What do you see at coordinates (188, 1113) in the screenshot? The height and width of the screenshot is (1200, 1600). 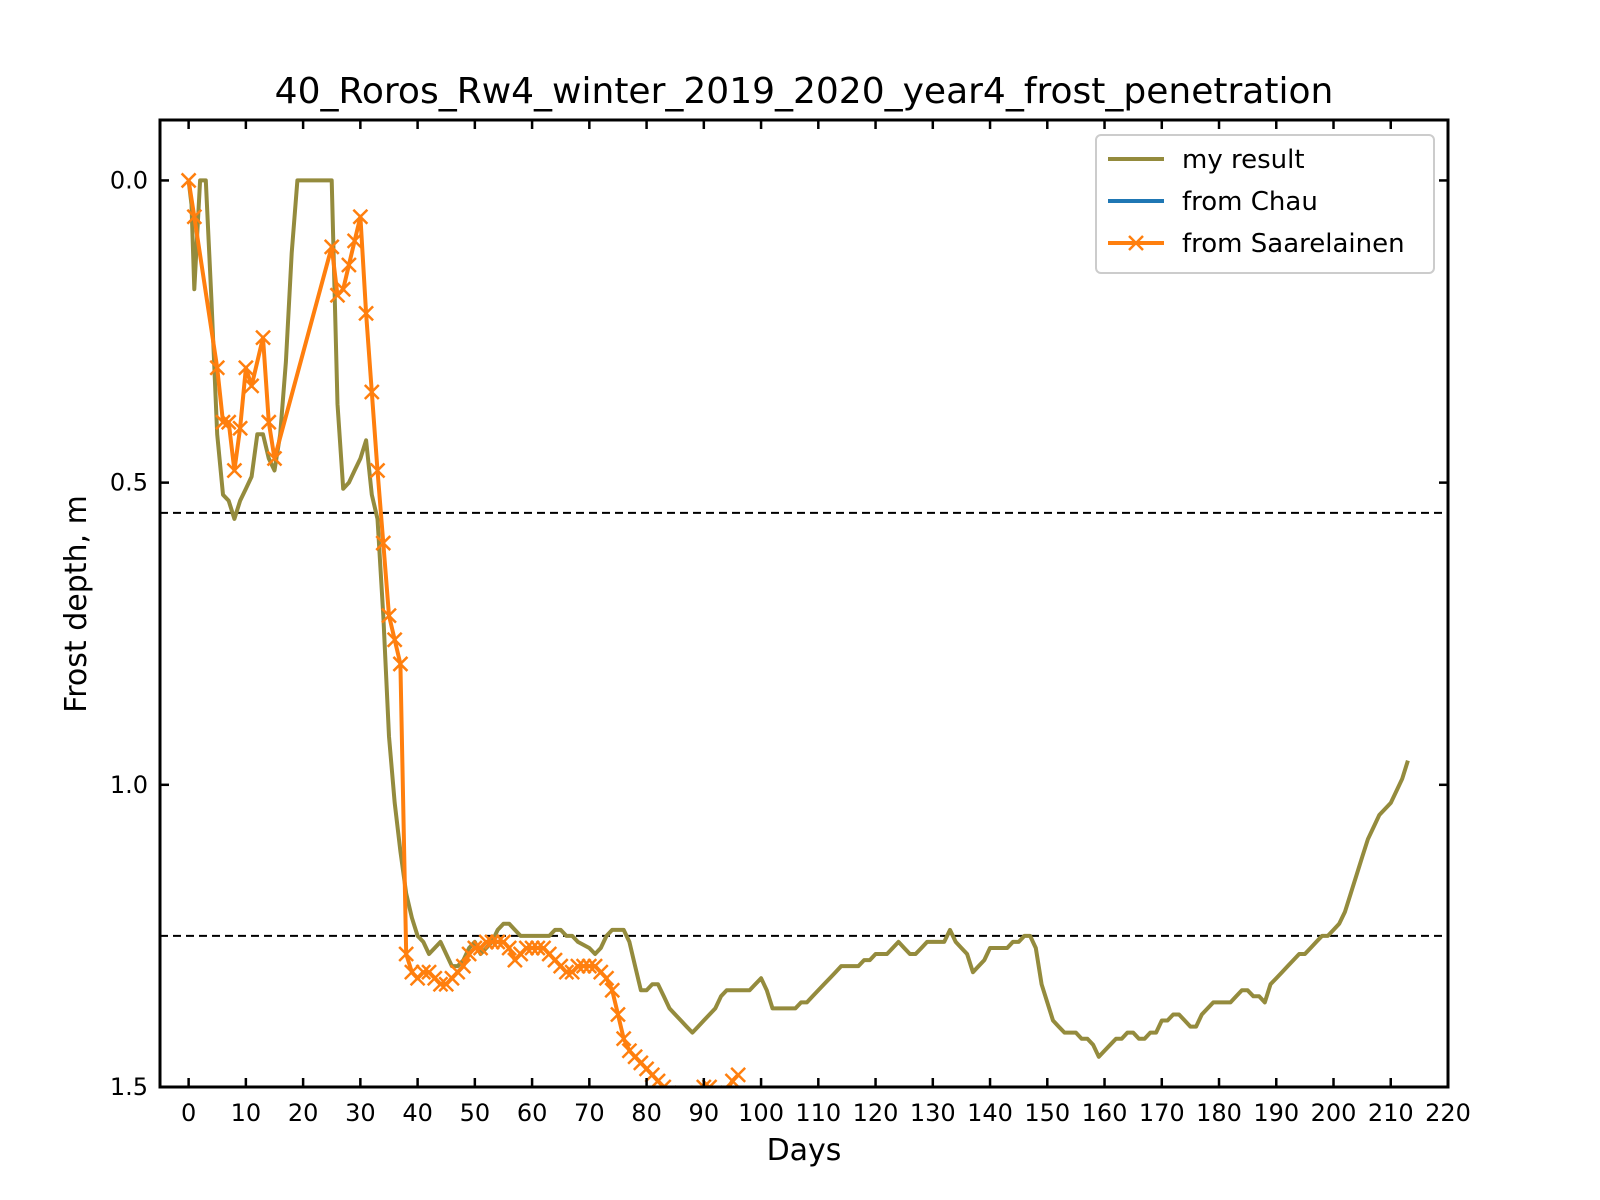 I see `x-tick-label: 0` at bounding box center [188, 1113].